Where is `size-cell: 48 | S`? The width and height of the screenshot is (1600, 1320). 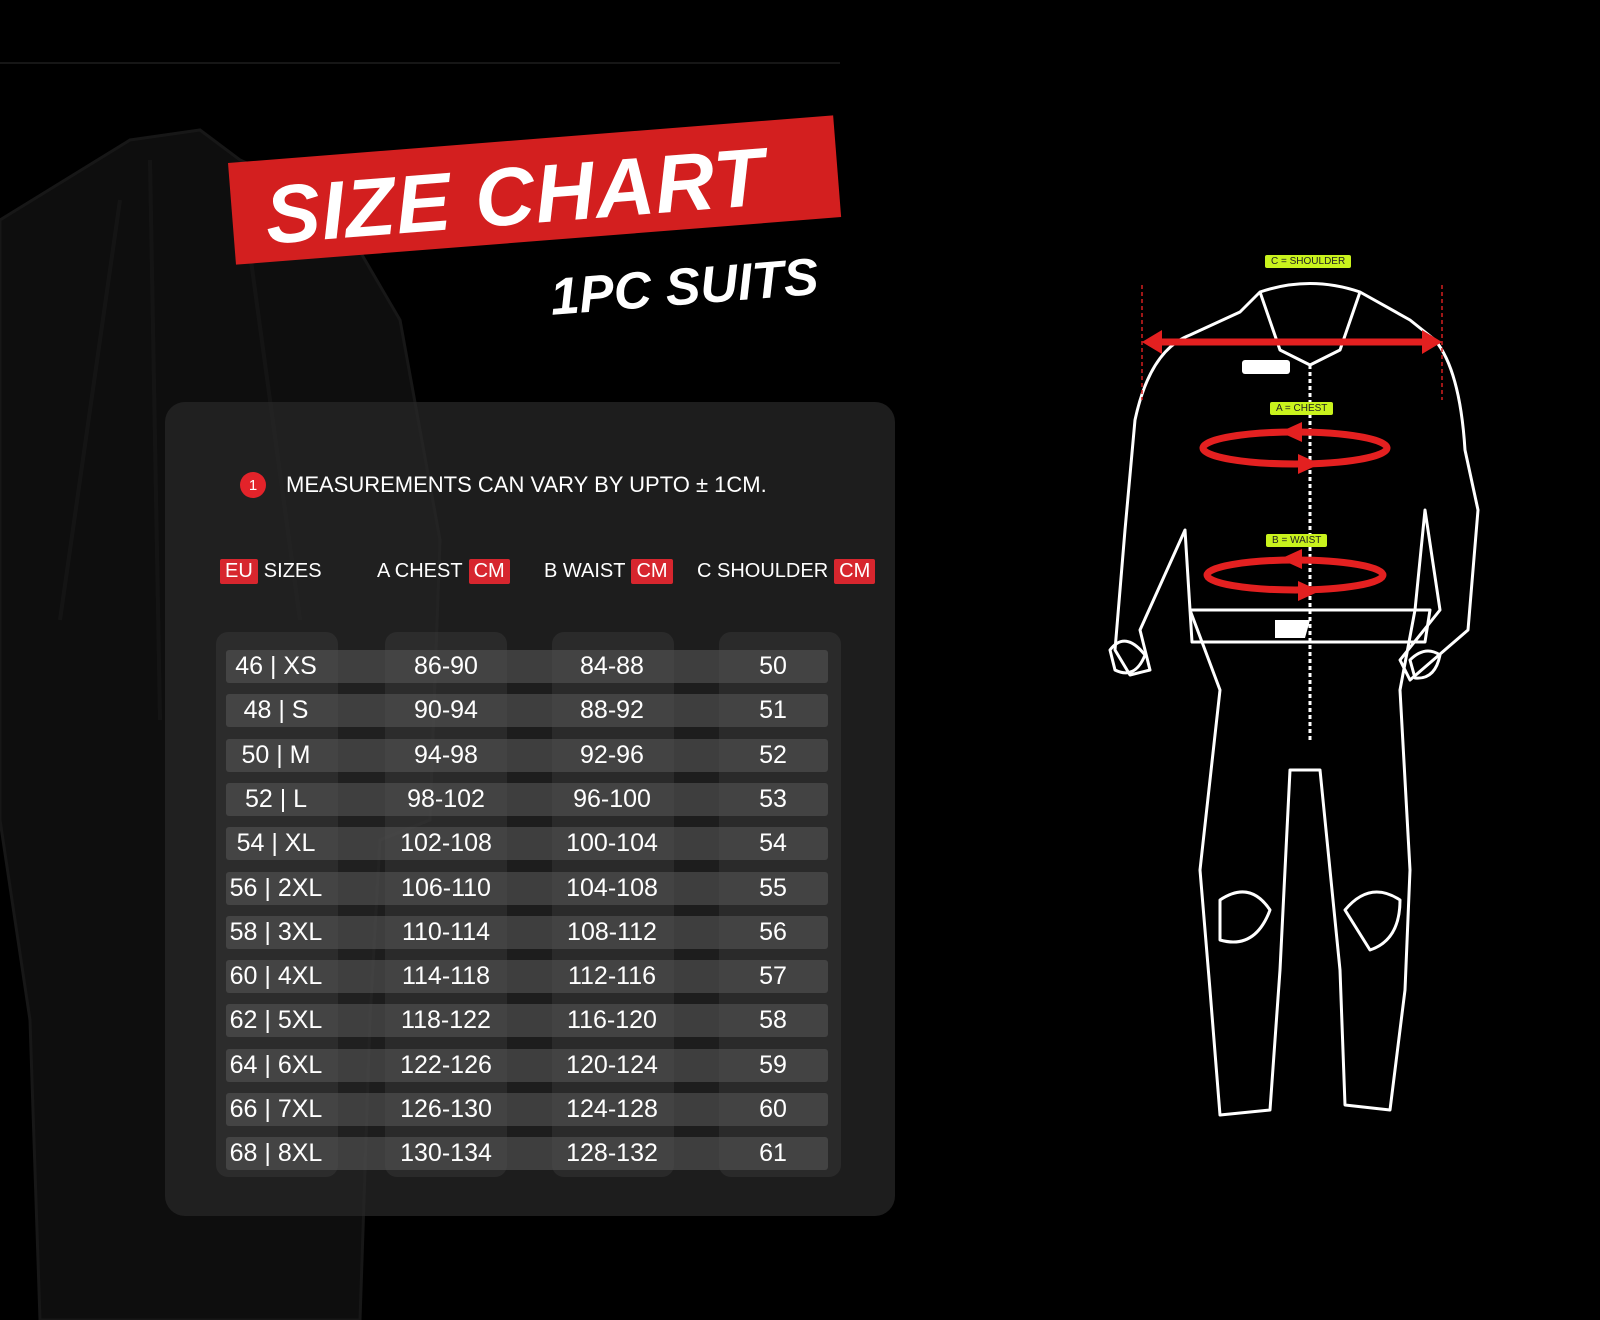 size-cell: 48 | S is located at coordinates (276, 710).